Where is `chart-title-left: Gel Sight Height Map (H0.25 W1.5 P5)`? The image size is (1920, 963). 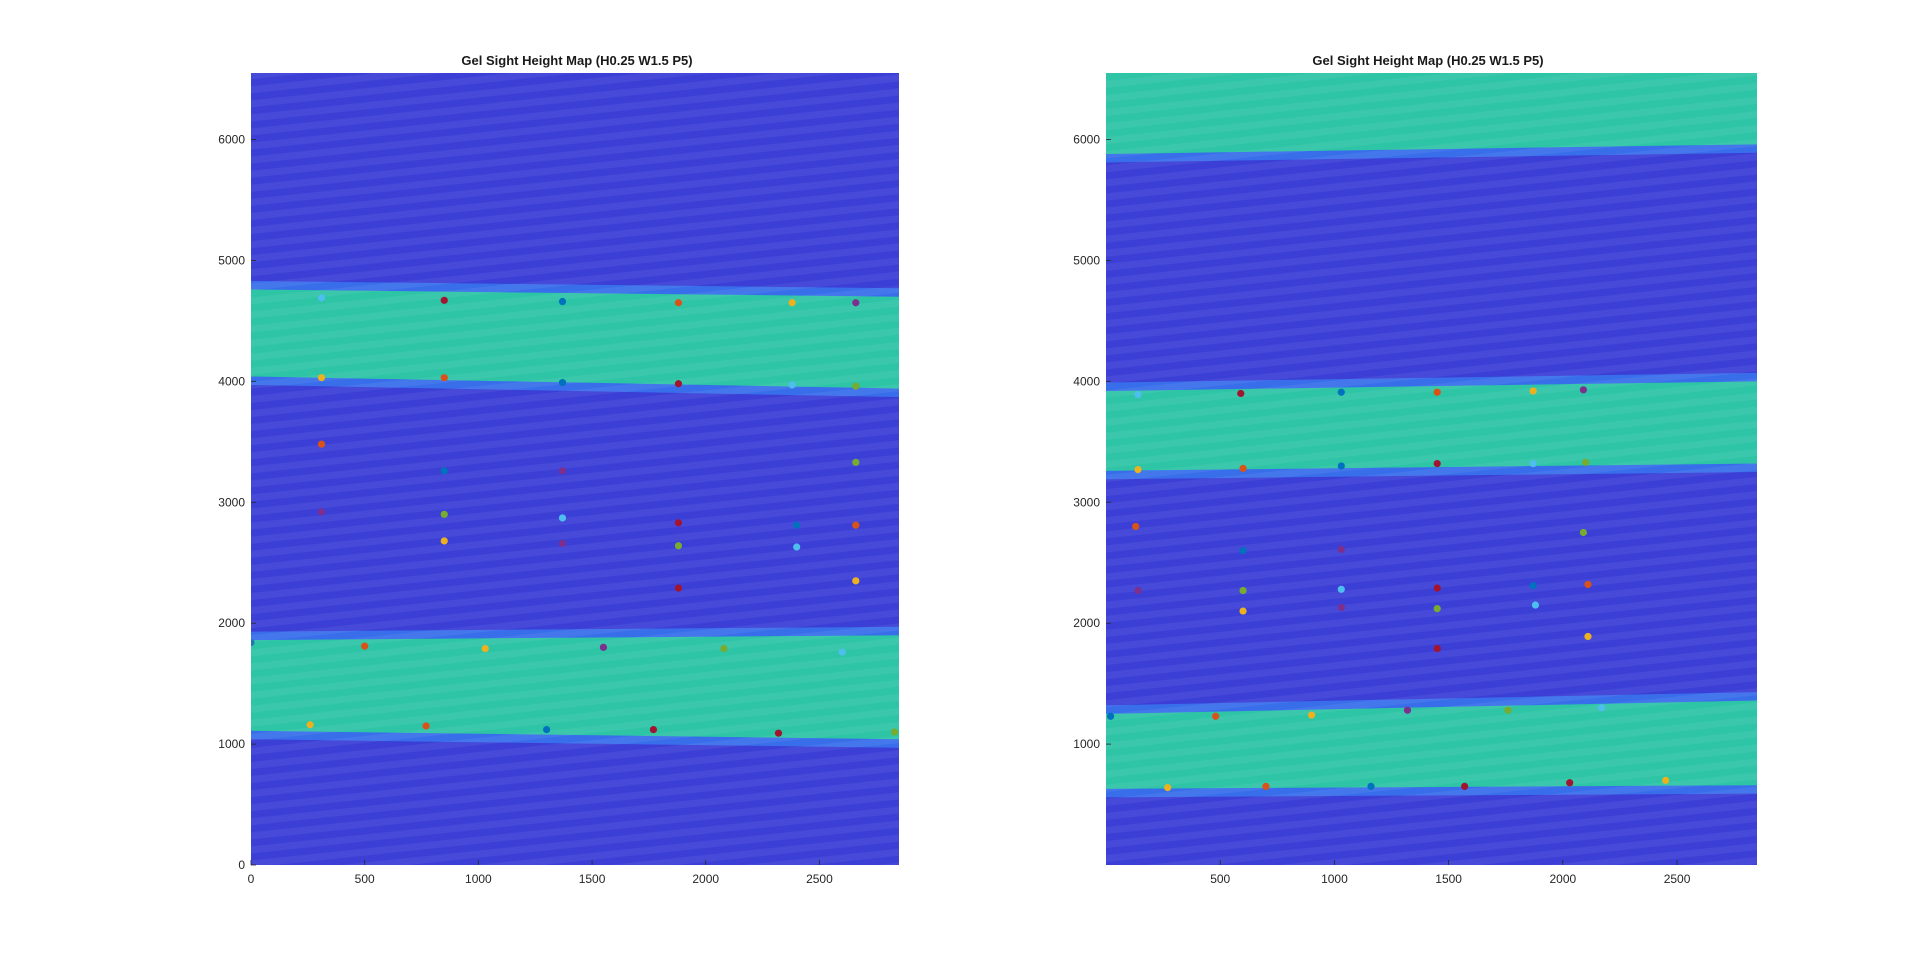 chart-title-left: Gel Sight Height Map (H0.25 W1.5 P5) is located at coordinates (576, 60).